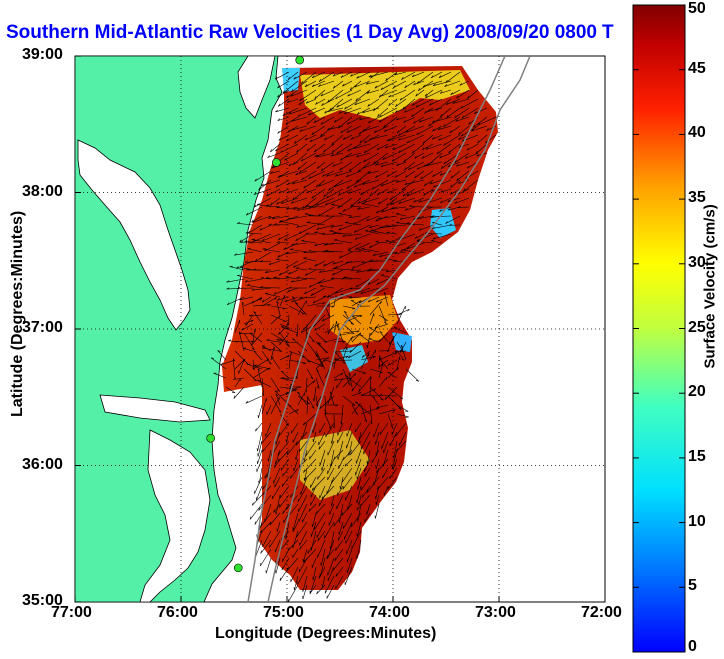 Image resolution: width=724 pixels, height=659 pixels. I want to click on colorbar-tick-label: 10, so click(697, 521).